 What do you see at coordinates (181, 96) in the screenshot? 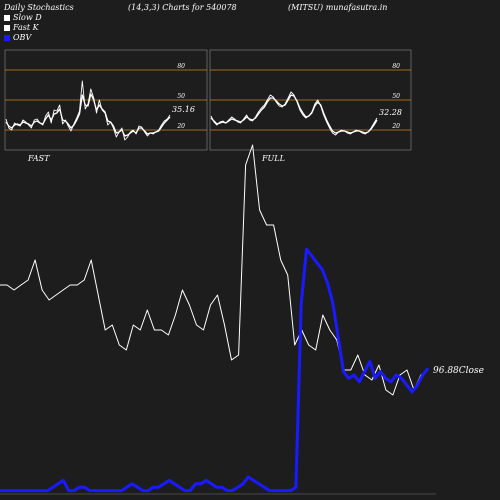
I see `fast-level-50-label: 50` at bounding box center [181, 96].